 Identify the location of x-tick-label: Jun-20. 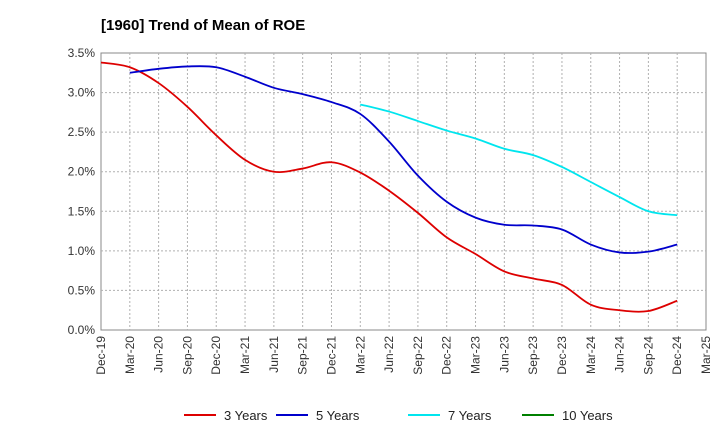
(159, 354).